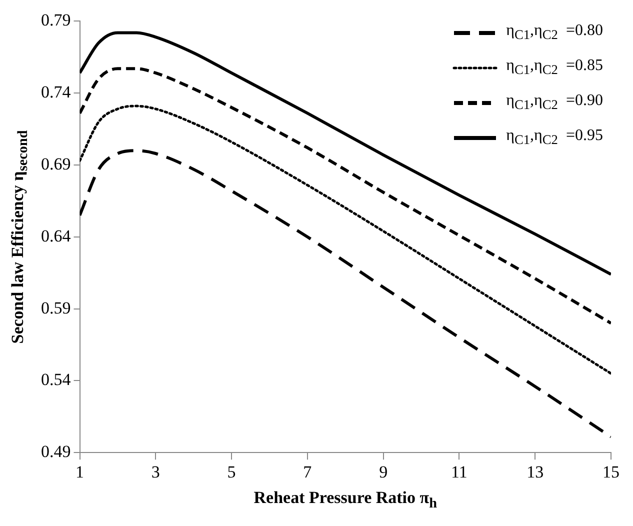 This screenshot has height=526, width=633. Describe the element at coordinates (56, 20) in the screenshot. I see `y-tick-label: 0.79` at that location.